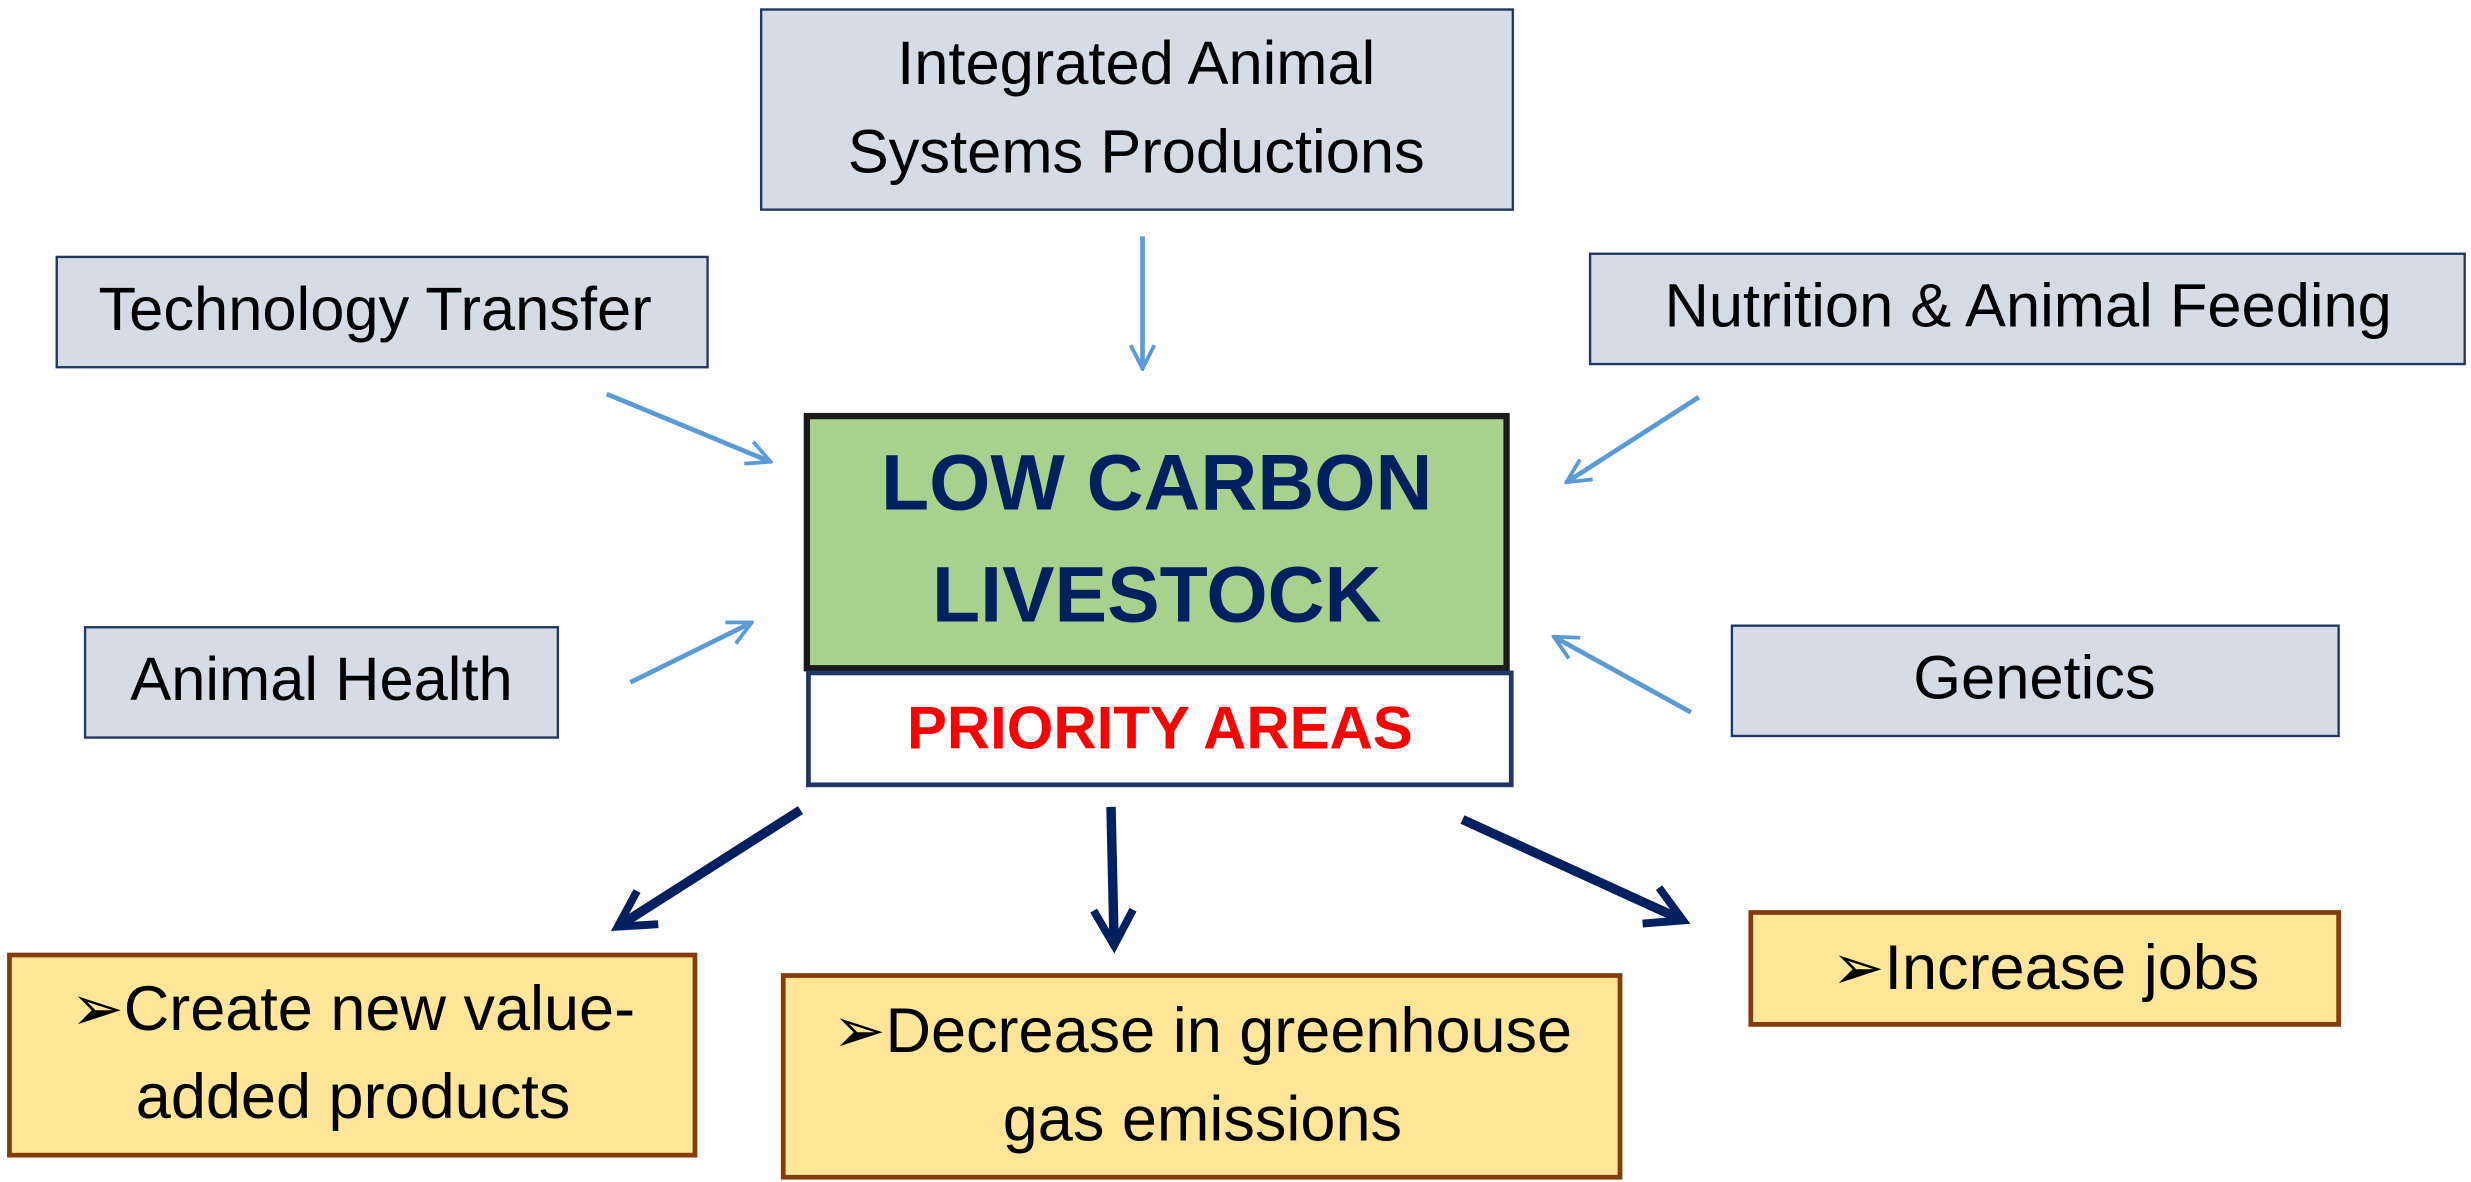 Image resolution: width=2471 pixels, height=1182 pixels. I want to click on input-label: Nutrition & Animal Feeding, so click(2027, 306).